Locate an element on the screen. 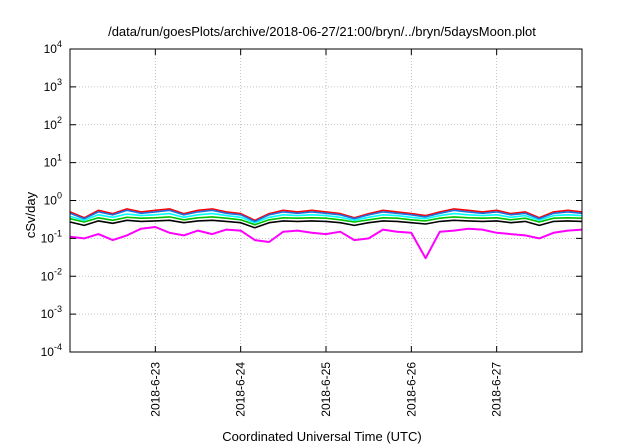  y-tick-label: 10⁻¹ is located at coordinates (51, 236).